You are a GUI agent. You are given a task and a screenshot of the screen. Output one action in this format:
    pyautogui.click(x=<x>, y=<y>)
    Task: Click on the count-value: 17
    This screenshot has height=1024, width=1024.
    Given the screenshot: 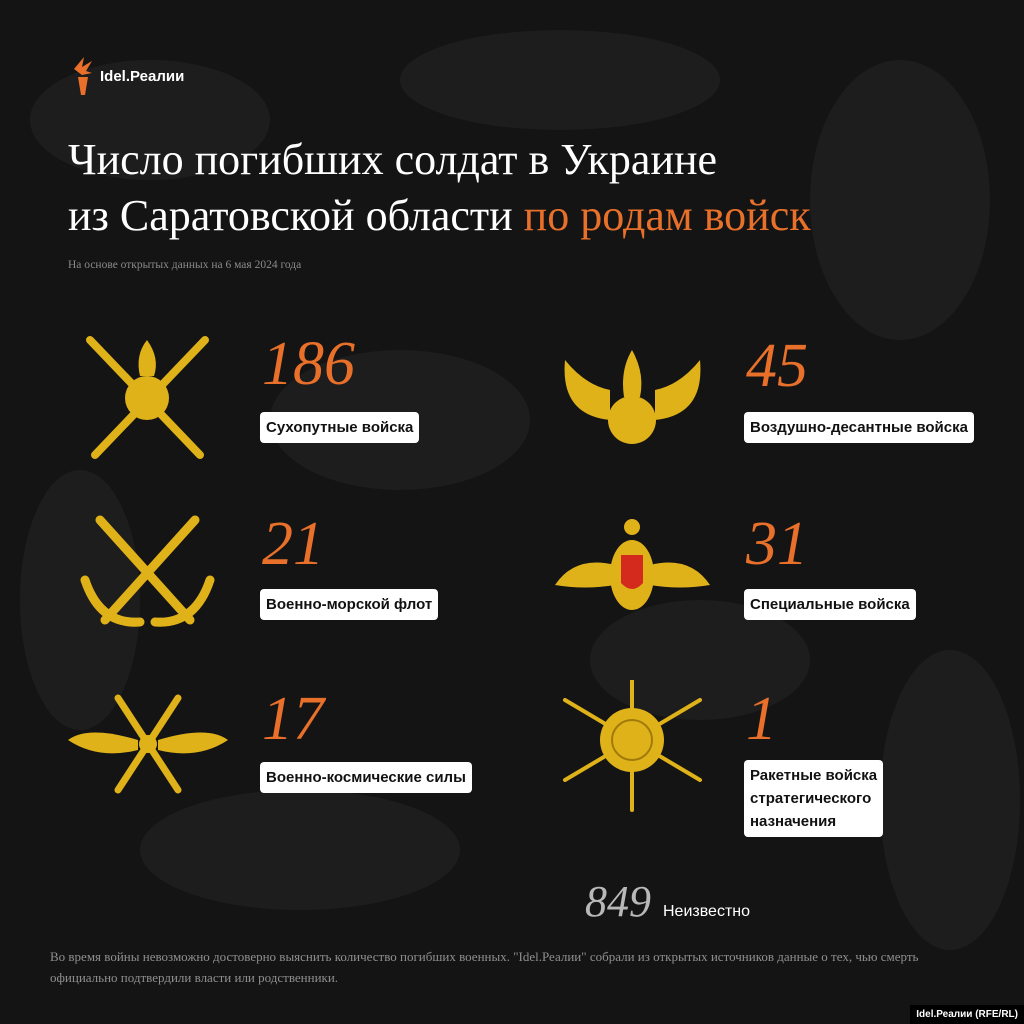 What is the action you would take?
    pyautogui.click(x=293, y=719)
    